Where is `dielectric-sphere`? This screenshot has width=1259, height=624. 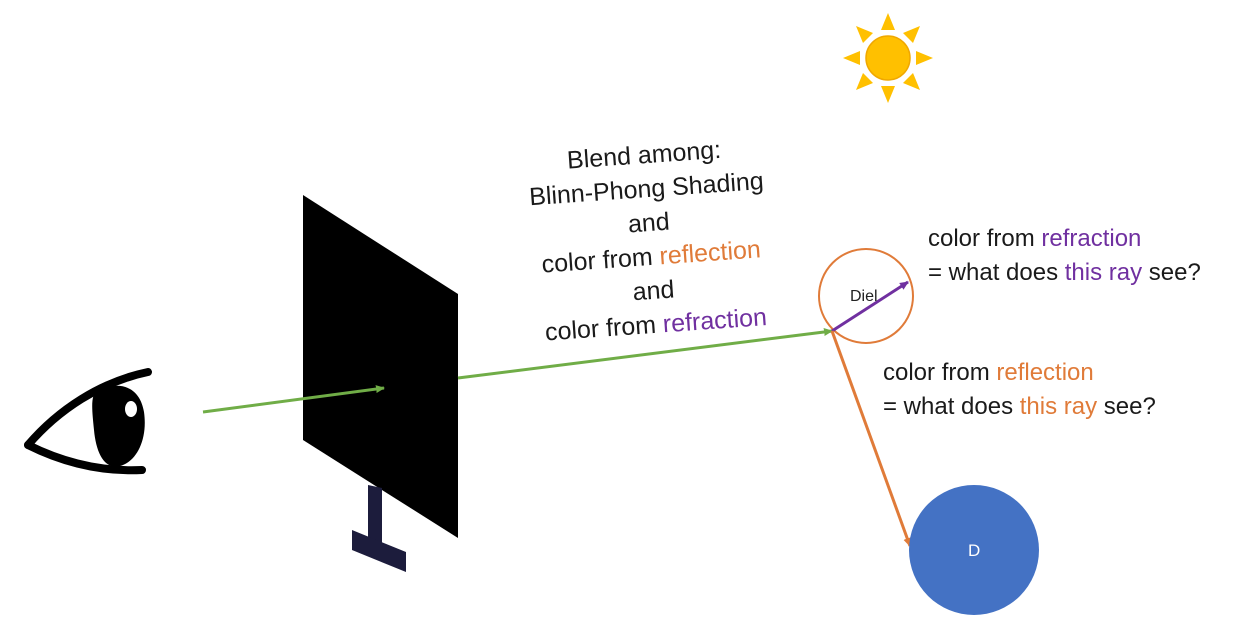
dielectric-sphere is located at coordinates (866, 296).